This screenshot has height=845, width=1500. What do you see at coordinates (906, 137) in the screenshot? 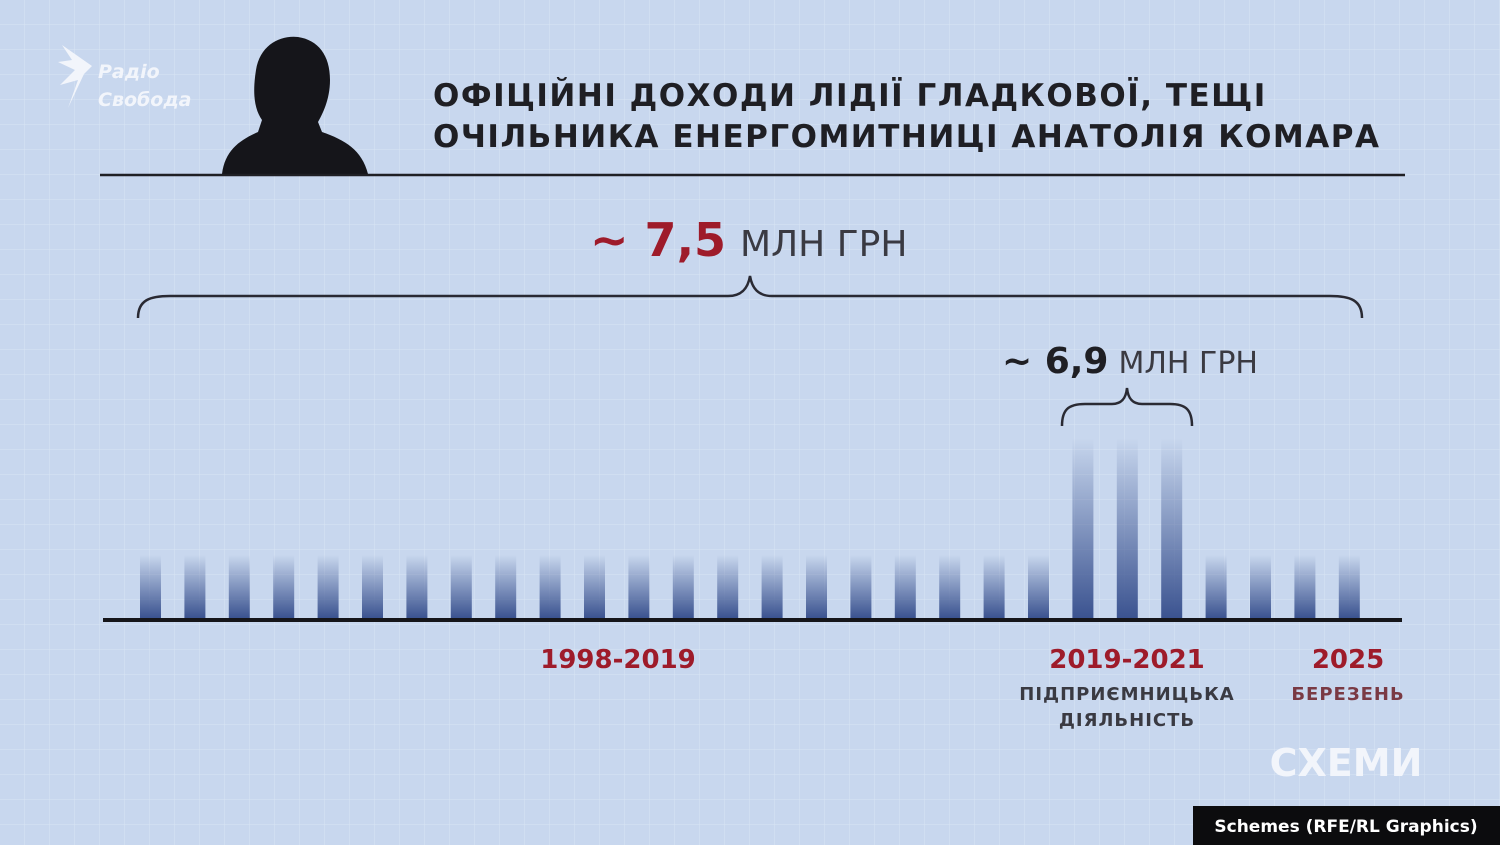
I see `title: ОЧІЛЬНИКА ЕНЕРГОМИТНИЦІ АНАТОЛІЯ КОМАРА` at bounding box center [906, 137].